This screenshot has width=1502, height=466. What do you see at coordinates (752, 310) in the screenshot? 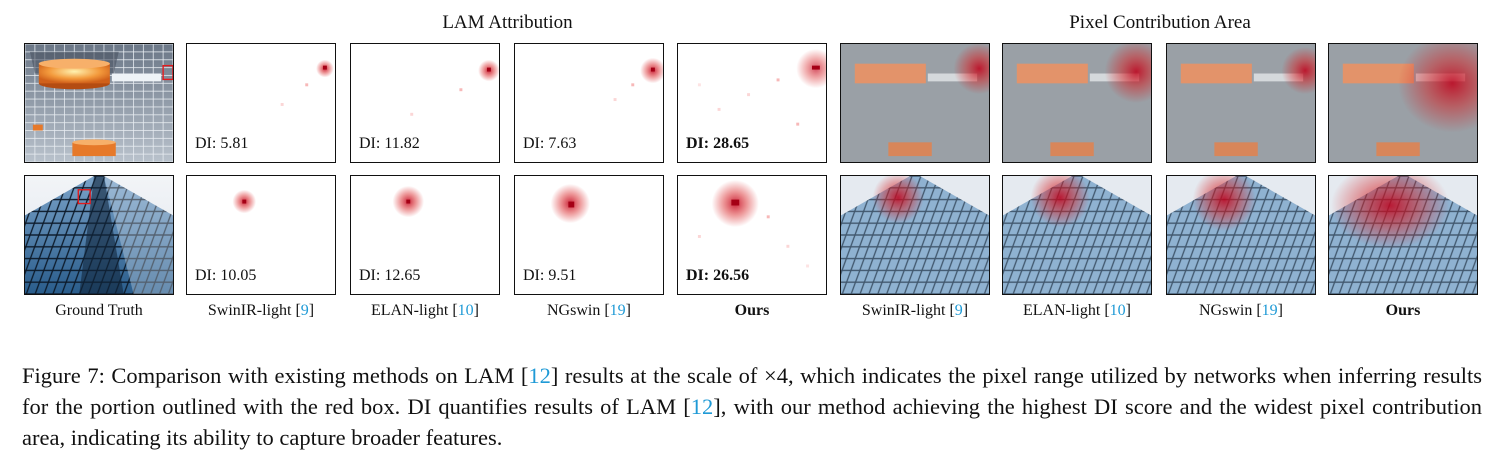
I see `caption-ours: Ours` at bounding box center [752, 310].